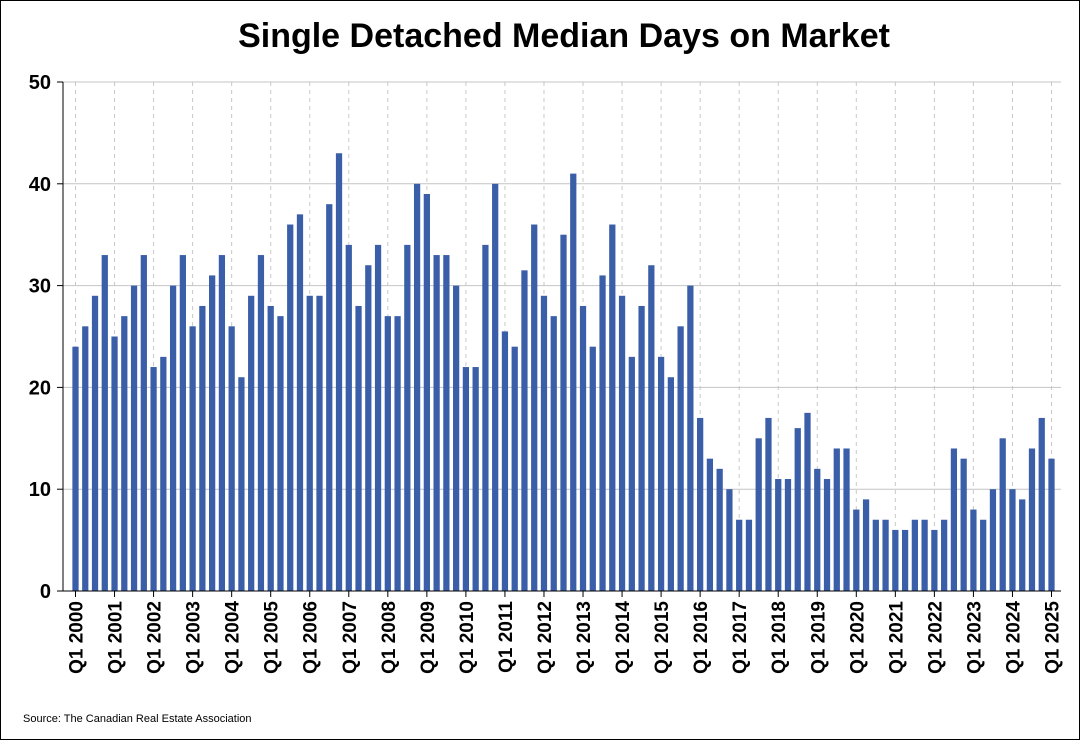 This screenshot has height=740, width=1080. Describe the element at coordinates (662, 637) in the screenshot. I see `x-tick-label: Q1 2015` at that location.